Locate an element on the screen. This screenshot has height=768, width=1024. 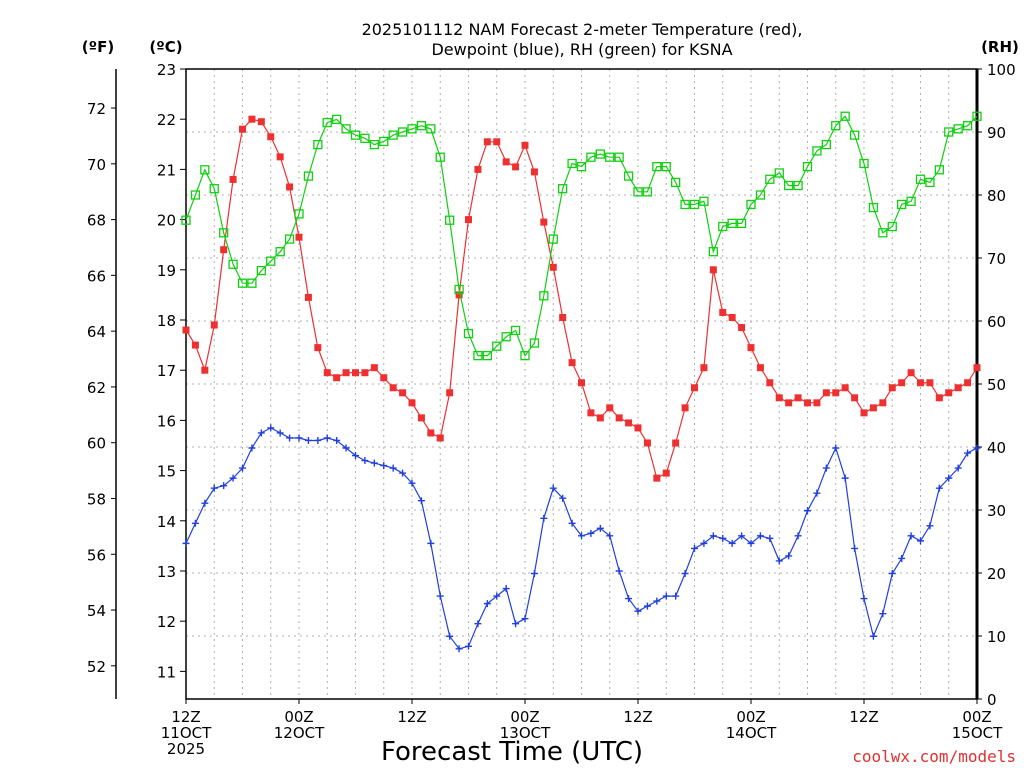
rh-tick-label: 10 is located at coordinates (996, 637).